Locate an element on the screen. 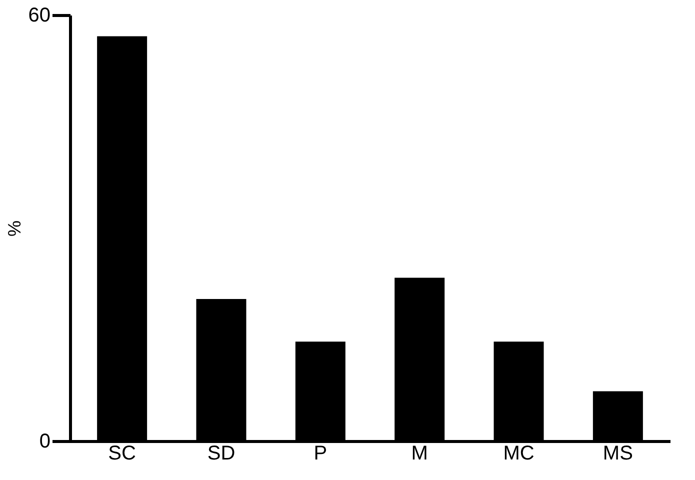 Image resolution: width=695 pixels, height=480 pixels. x-tick-label: SD is located at coordinates (221, 453).